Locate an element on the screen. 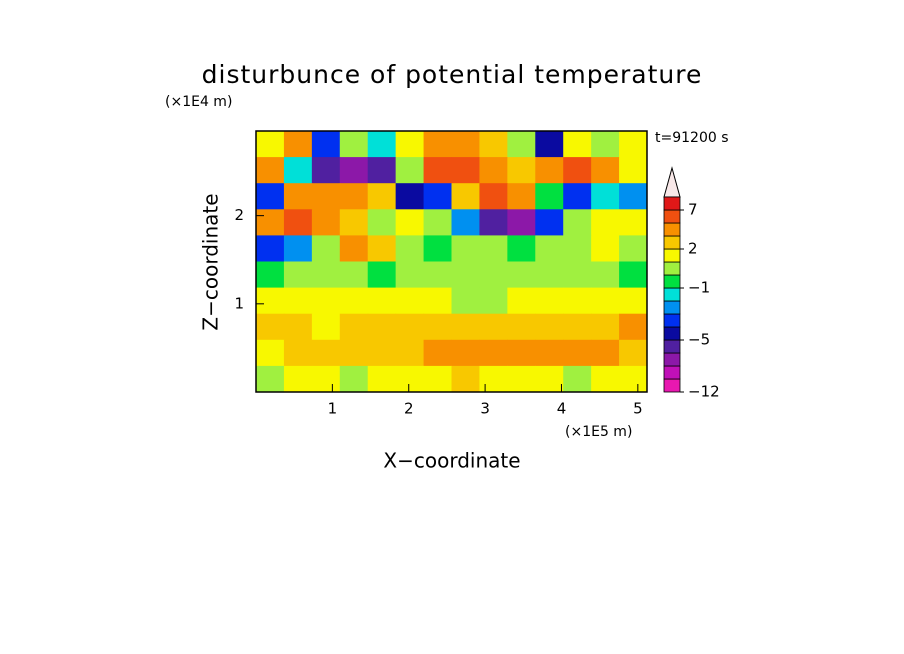 The width and height of the screenshot is (904, 654). time-label: t=91200 s is located at coordinates (692, 138).